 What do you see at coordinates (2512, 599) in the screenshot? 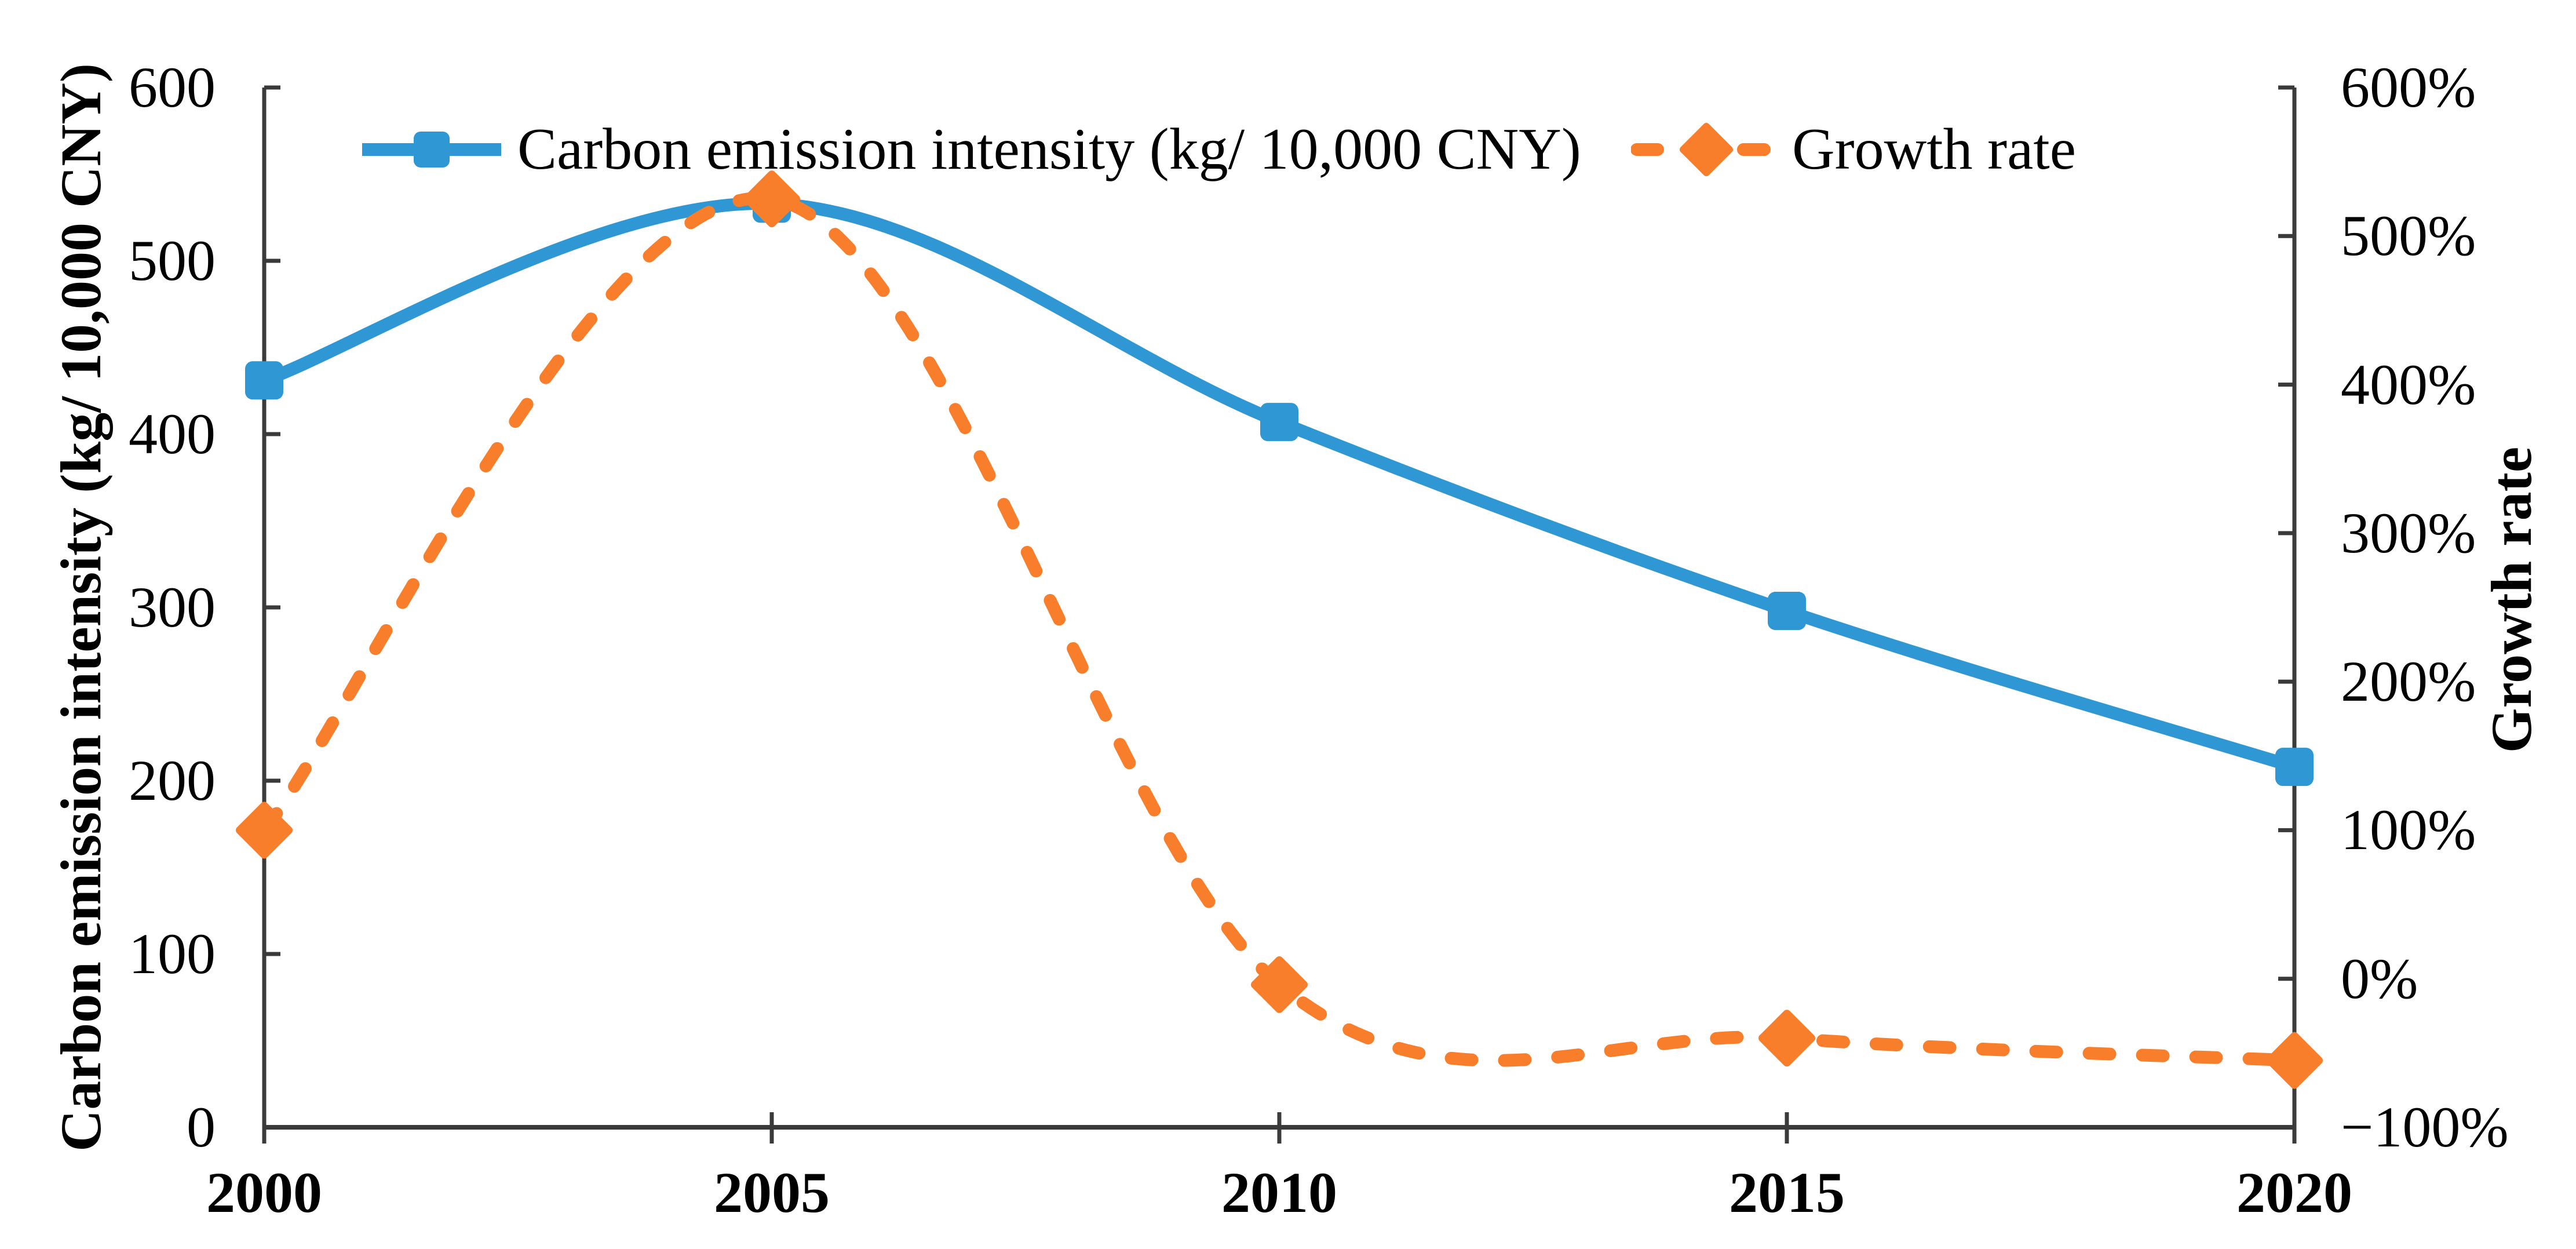
I see `right-axis-title: Growth rate` at bounding box center [2512, 599].